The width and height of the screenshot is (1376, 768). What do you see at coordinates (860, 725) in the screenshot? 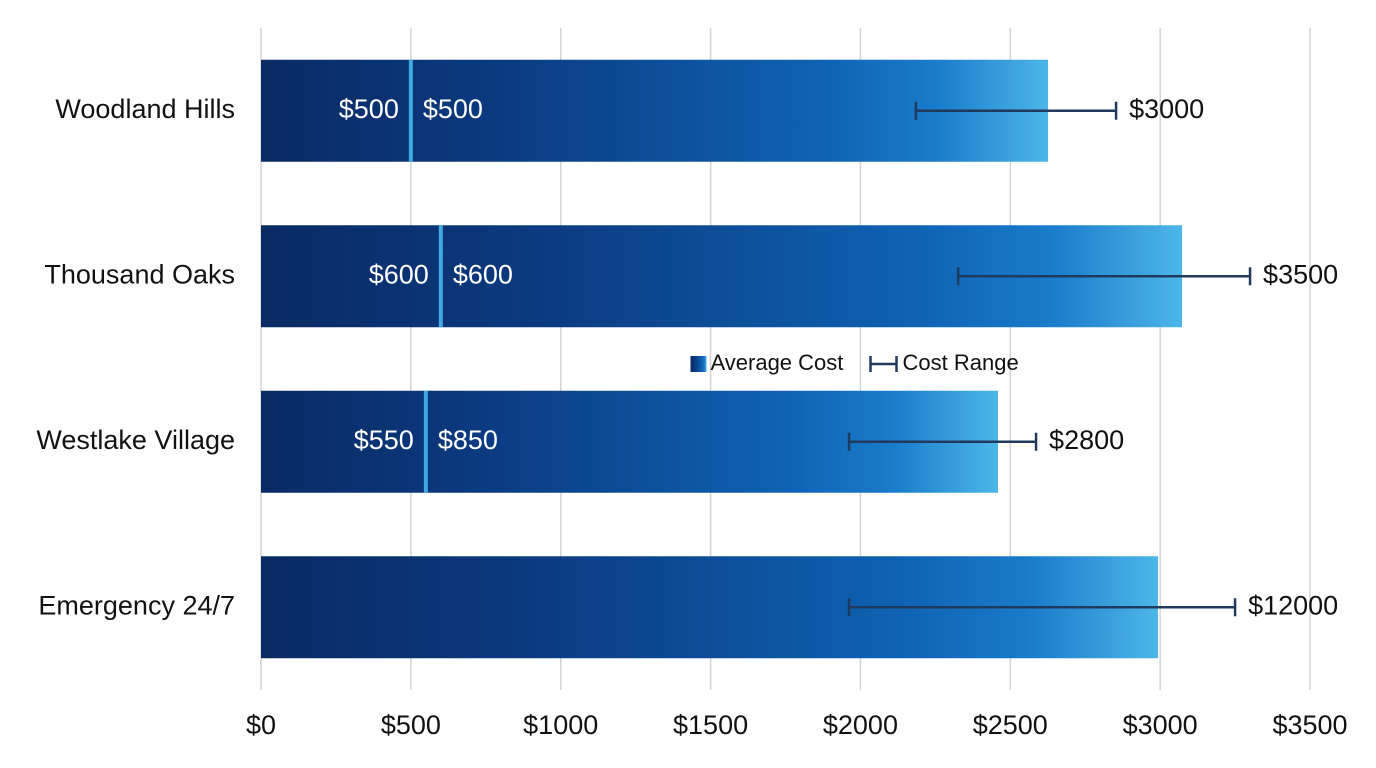
I see `x-tick-label: $2000` at bounding box center [860, 725].